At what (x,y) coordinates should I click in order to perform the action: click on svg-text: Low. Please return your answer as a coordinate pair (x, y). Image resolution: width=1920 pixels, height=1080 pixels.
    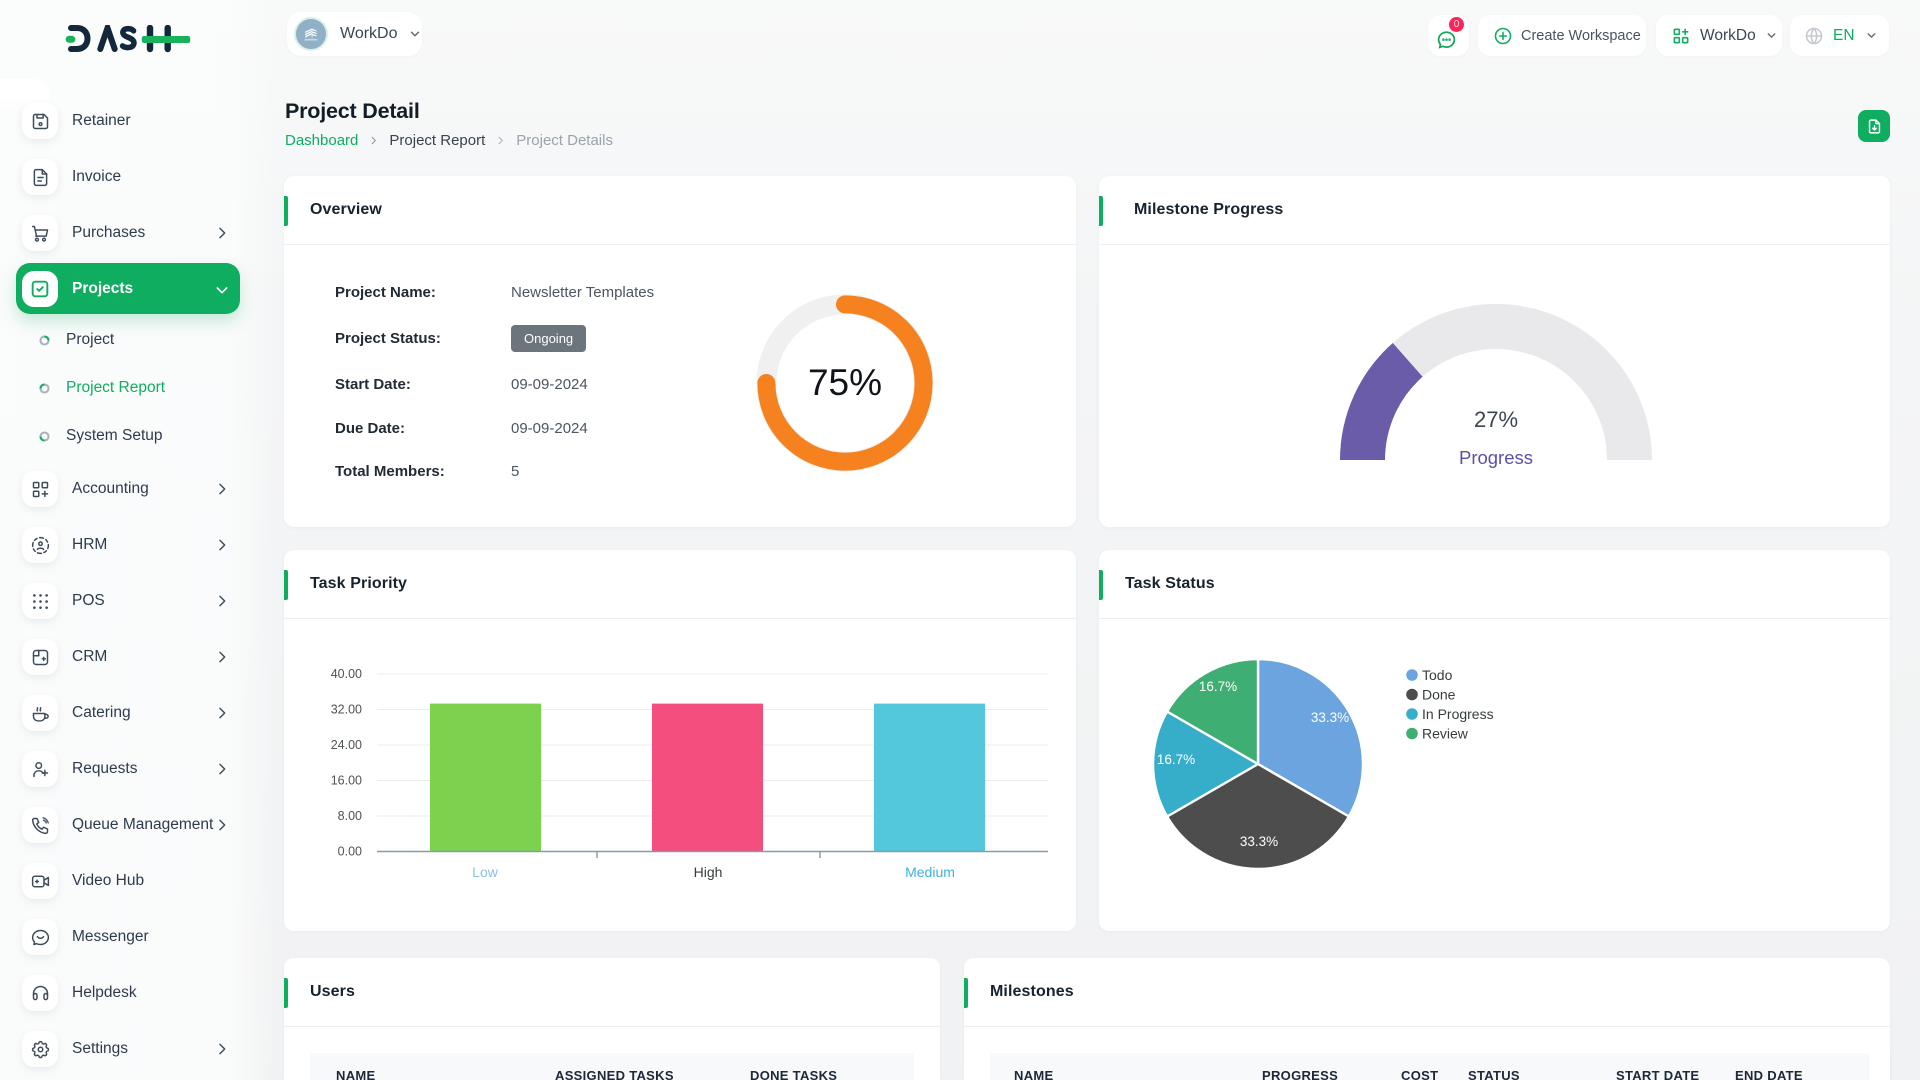
    Looking at the image, I should click on (485, 872).